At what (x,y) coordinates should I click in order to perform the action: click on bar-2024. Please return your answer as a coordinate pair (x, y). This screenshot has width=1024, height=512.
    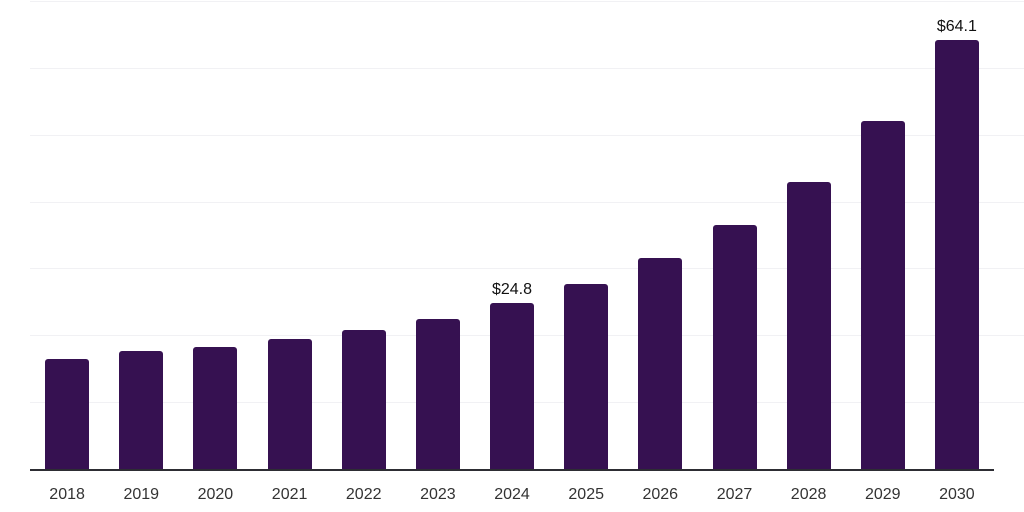
    Looking at the image, I should click on (512, 386).